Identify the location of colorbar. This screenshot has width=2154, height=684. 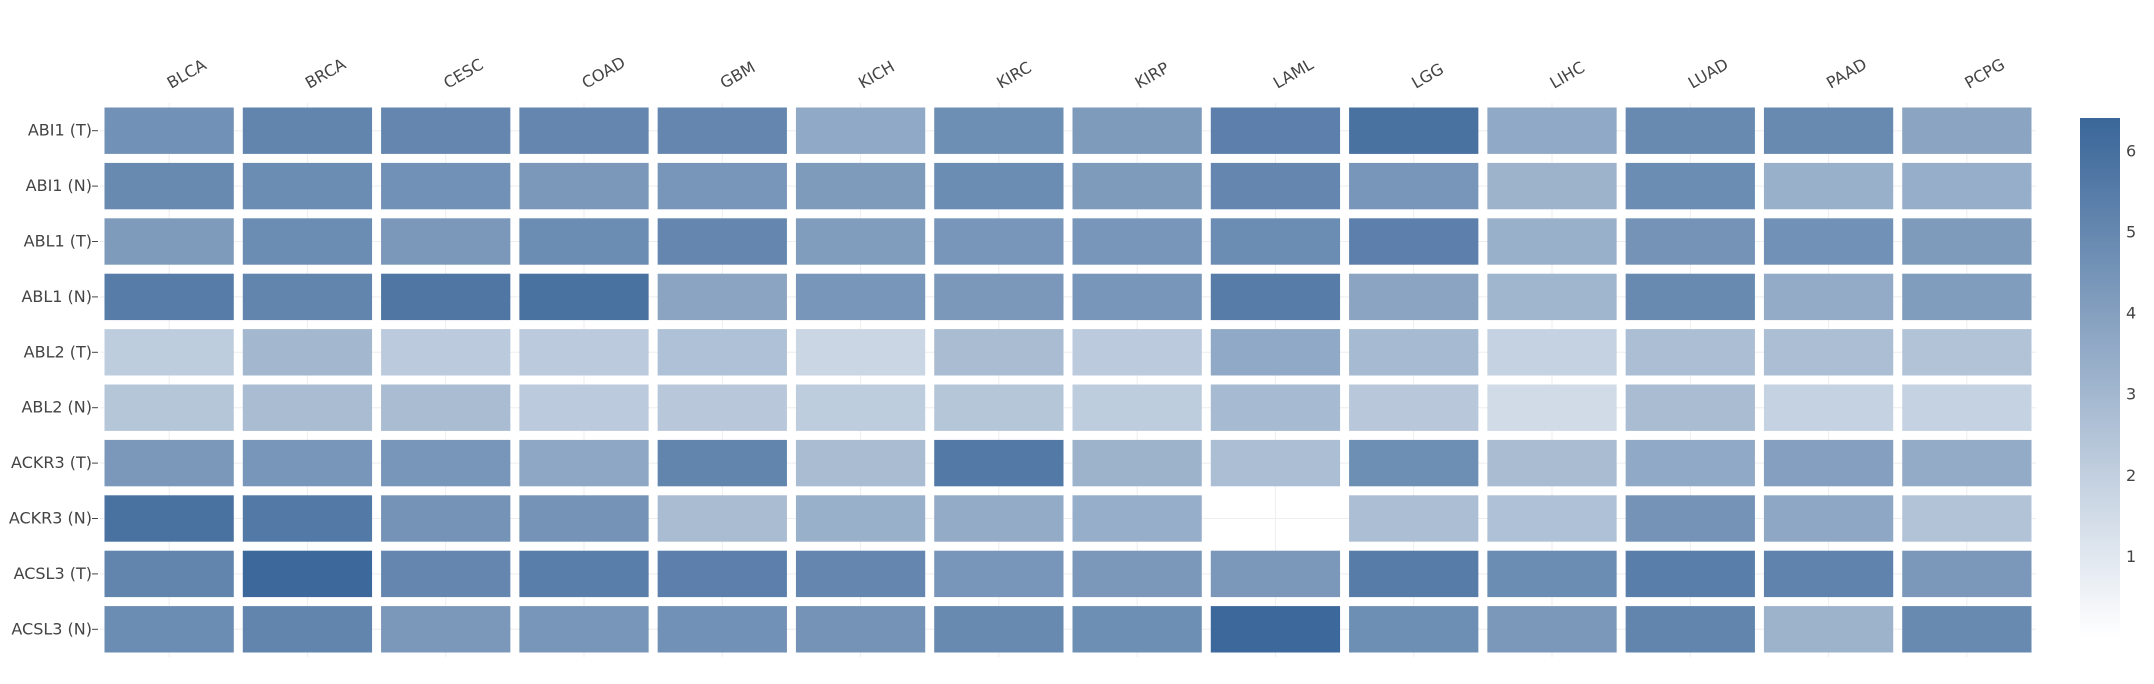
(2100, 377).